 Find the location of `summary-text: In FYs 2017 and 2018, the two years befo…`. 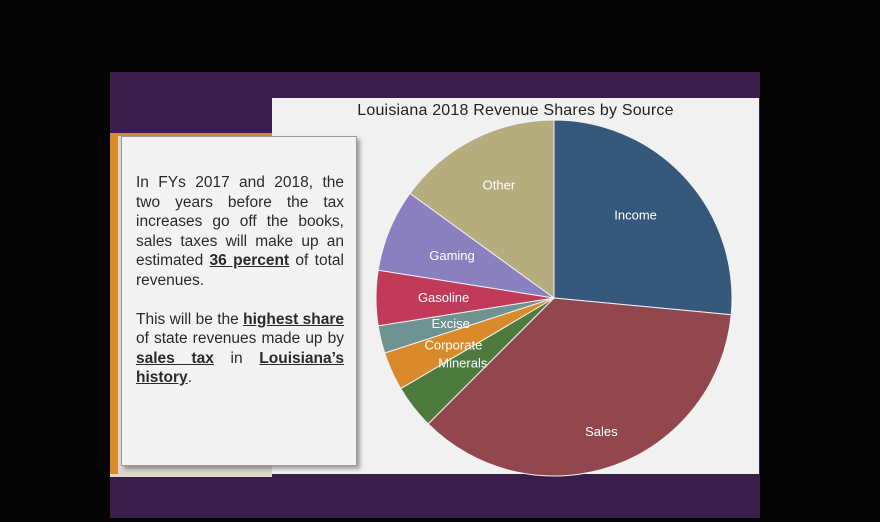

summary-text: In FYs 2017 and 2018, the two years befo… is located at coordinates (240, 222).